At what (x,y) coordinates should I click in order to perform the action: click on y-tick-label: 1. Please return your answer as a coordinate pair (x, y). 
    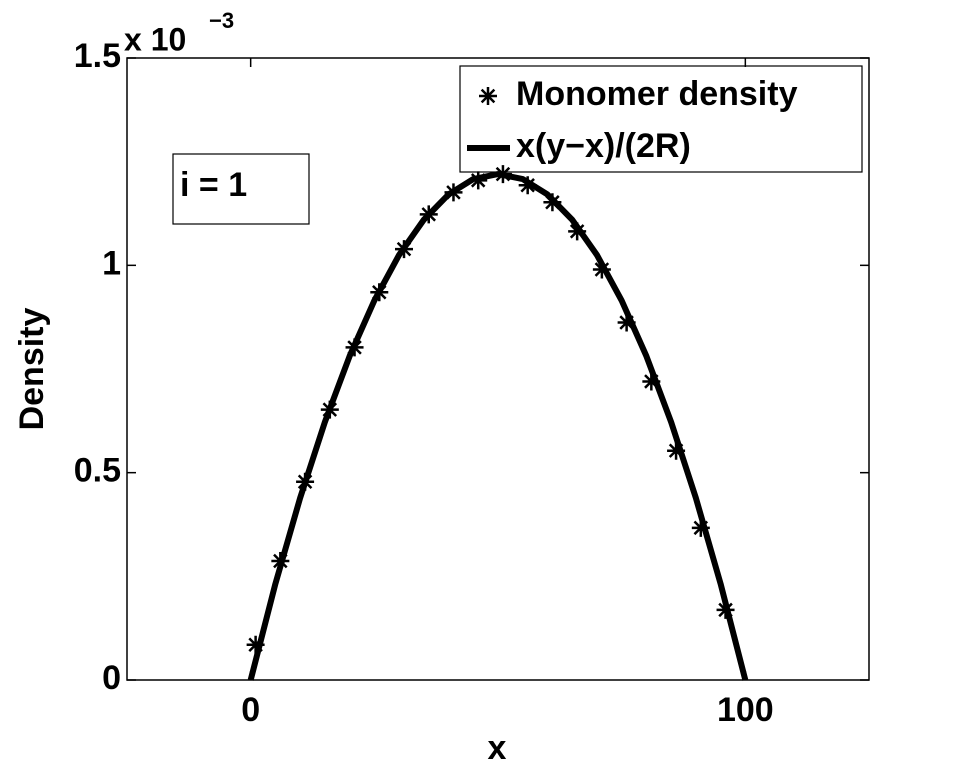
    Looking at the image, I should click on (111, 263).